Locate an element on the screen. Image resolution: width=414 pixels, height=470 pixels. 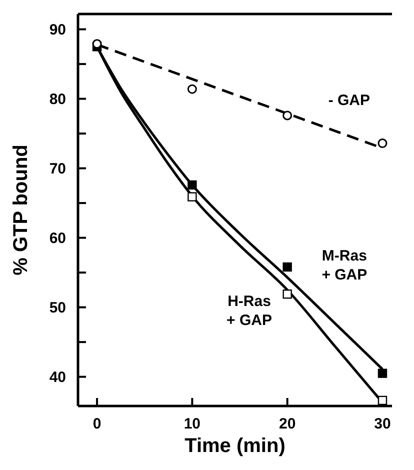
y-tick-label: 40 is located at coordinates (57, 377).